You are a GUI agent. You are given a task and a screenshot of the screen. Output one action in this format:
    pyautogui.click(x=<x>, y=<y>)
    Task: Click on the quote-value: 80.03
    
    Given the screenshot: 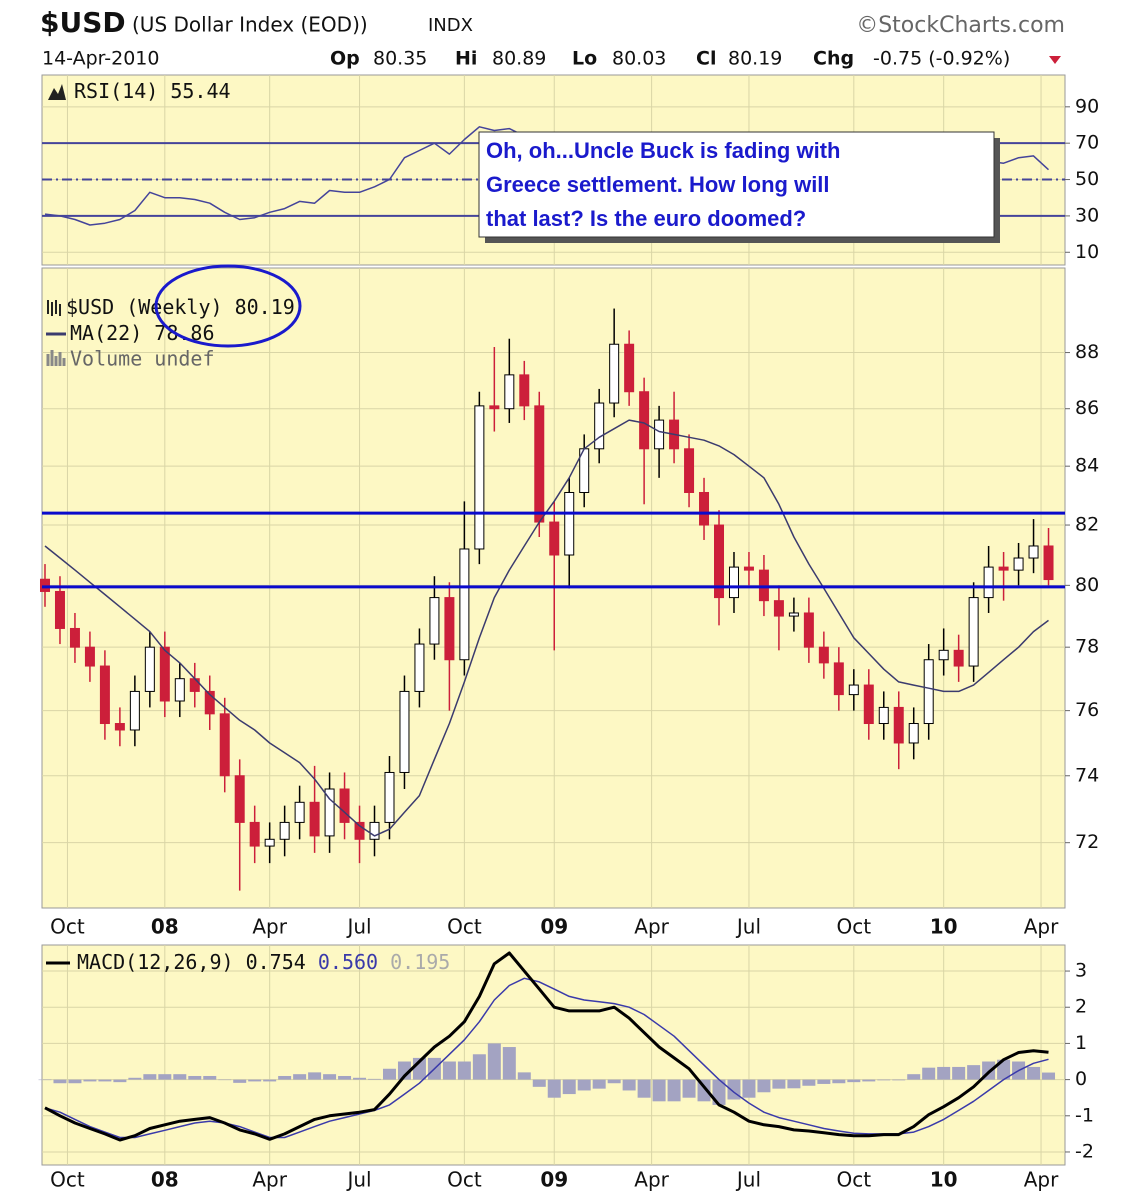 What is the action you would take?
    pyautogui.click(x=639, y=59)
    